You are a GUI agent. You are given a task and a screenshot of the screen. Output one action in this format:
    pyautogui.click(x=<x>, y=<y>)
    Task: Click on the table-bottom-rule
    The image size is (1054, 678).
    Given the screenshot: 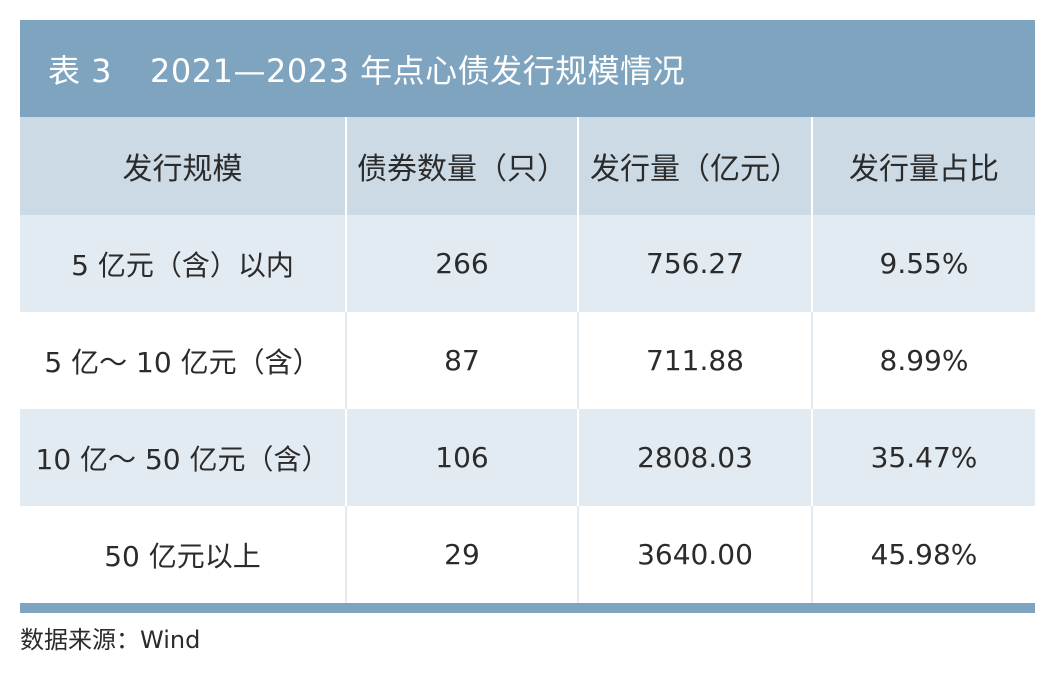 What is the action you would take?
    pyautogui.click(x=527, y=608)
    